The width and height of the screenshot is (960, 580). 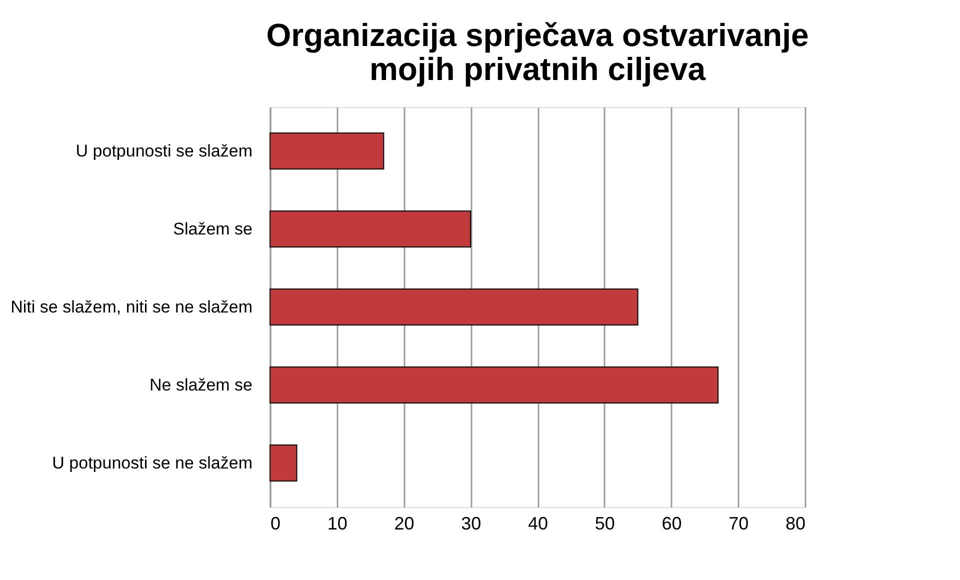 What do you see at coordinates (738, 524) in the screenshot?
I see `x-tick-label: 70` at bounding box center [738, 524].